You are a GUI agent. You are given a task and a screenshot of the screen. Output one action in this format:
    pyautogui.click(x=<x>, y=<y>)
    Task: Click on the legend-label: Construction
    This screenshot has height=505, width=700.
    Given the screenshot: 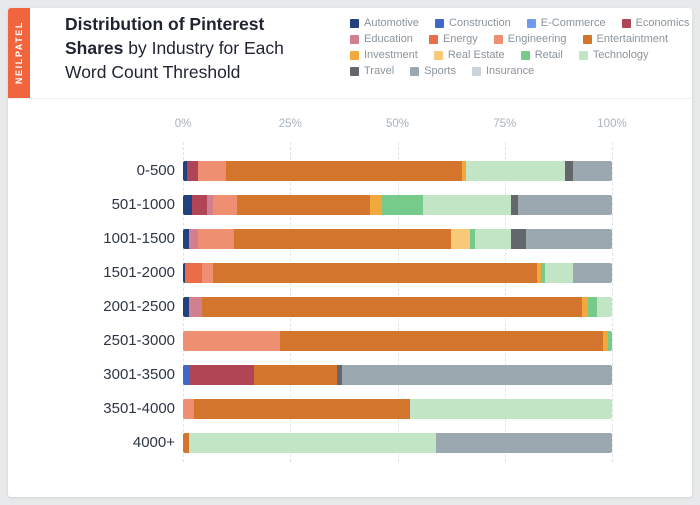 What is the action you would take?
    pyautogui.click(x=480, y=23)
    